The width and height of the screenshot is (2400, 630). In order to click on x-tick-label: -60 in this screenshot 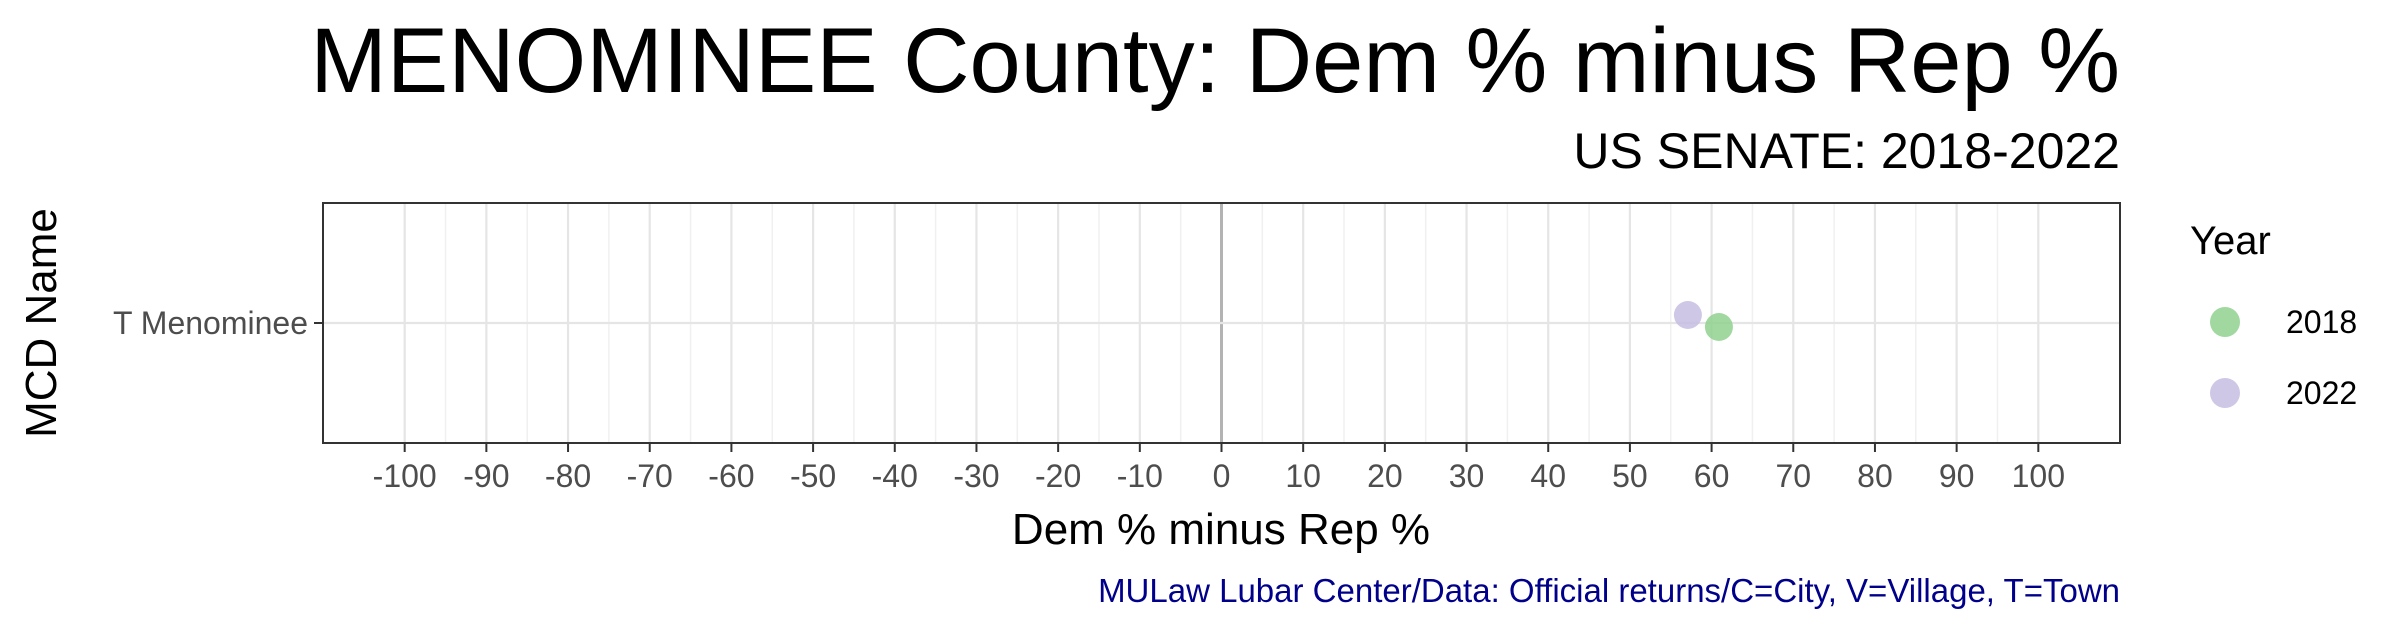, I will do `click(731, 476)`.